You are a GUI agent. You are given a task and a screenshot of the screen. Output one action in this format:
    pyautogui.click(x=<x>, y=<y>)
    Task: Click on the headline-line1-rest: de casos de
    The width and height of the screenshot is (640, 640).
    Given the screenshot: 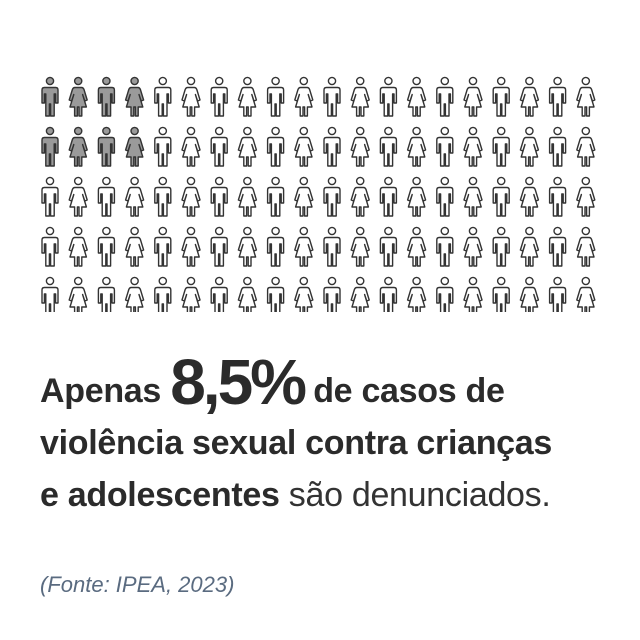 What is the action you would take?
    pyautogui.click(x=409, y=391)
    